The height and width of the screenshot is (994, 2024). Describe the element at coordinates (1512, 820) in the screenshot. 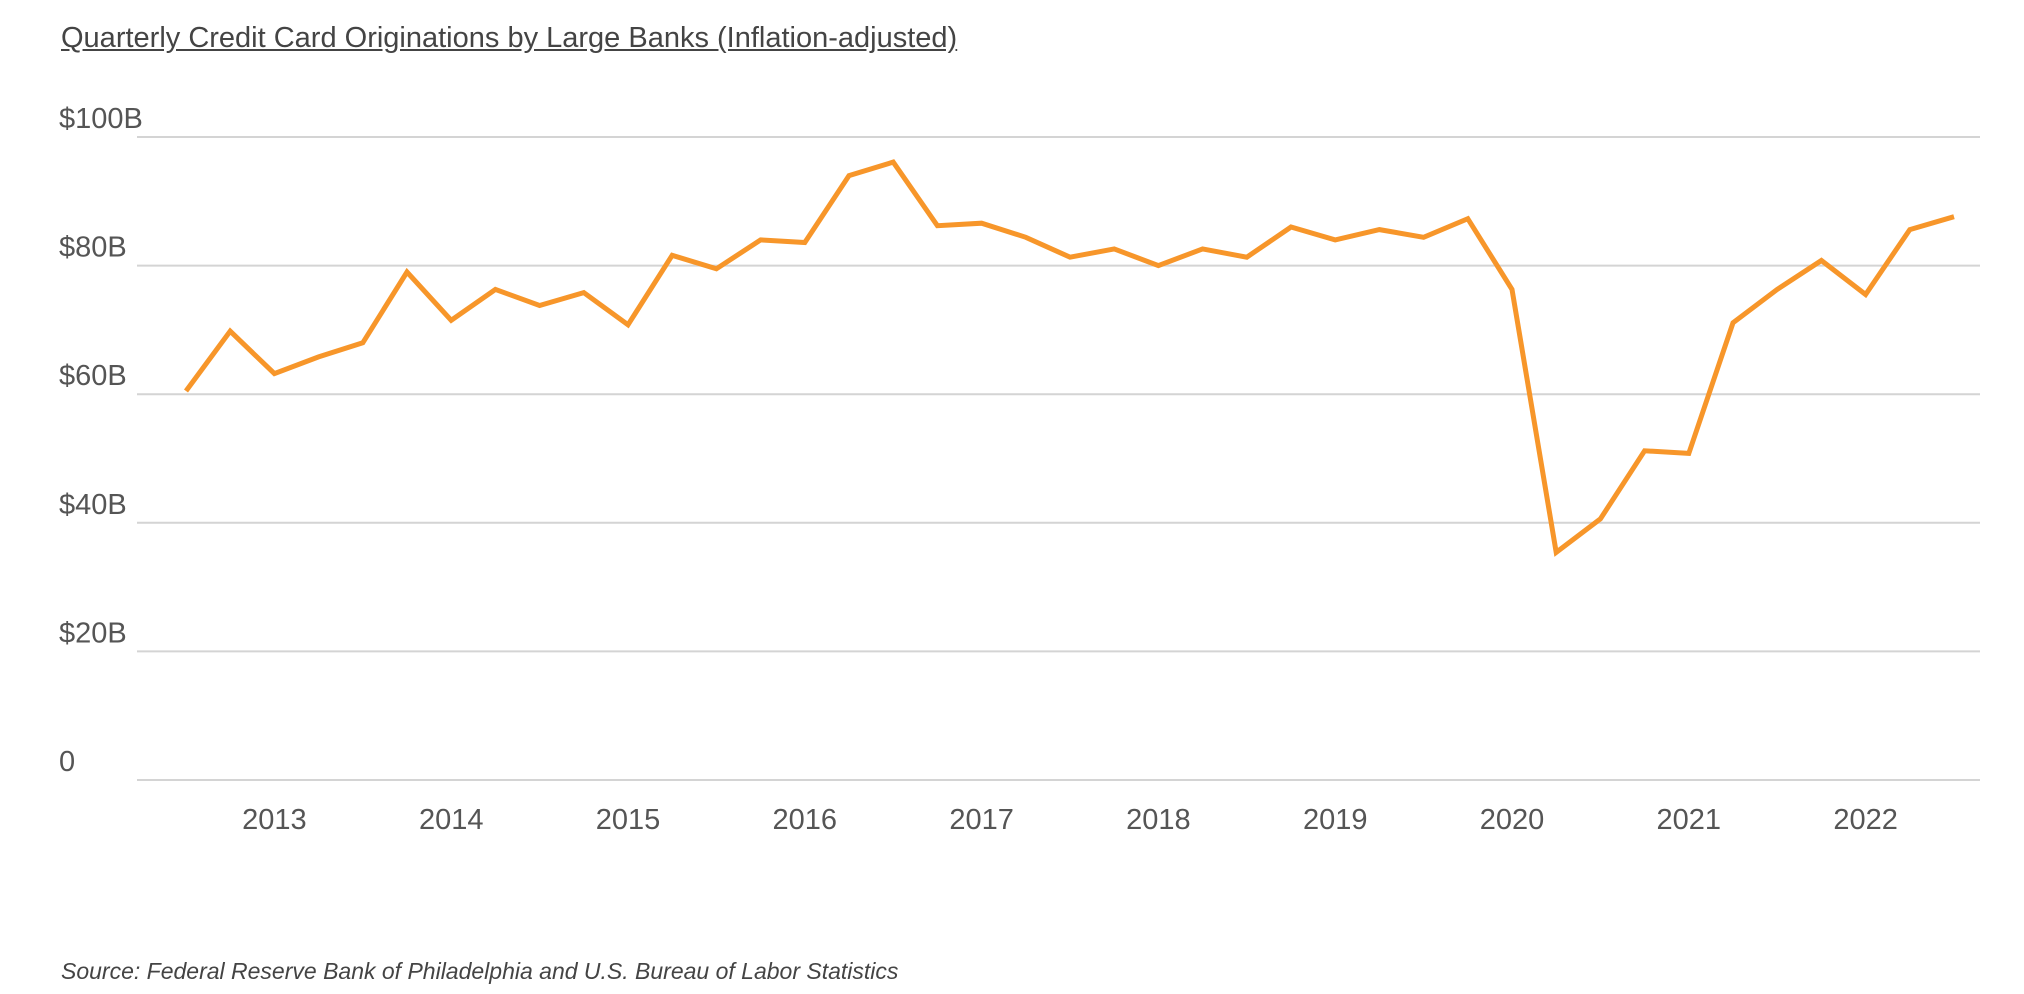

I see `x-tick-label: 2020` at that location.